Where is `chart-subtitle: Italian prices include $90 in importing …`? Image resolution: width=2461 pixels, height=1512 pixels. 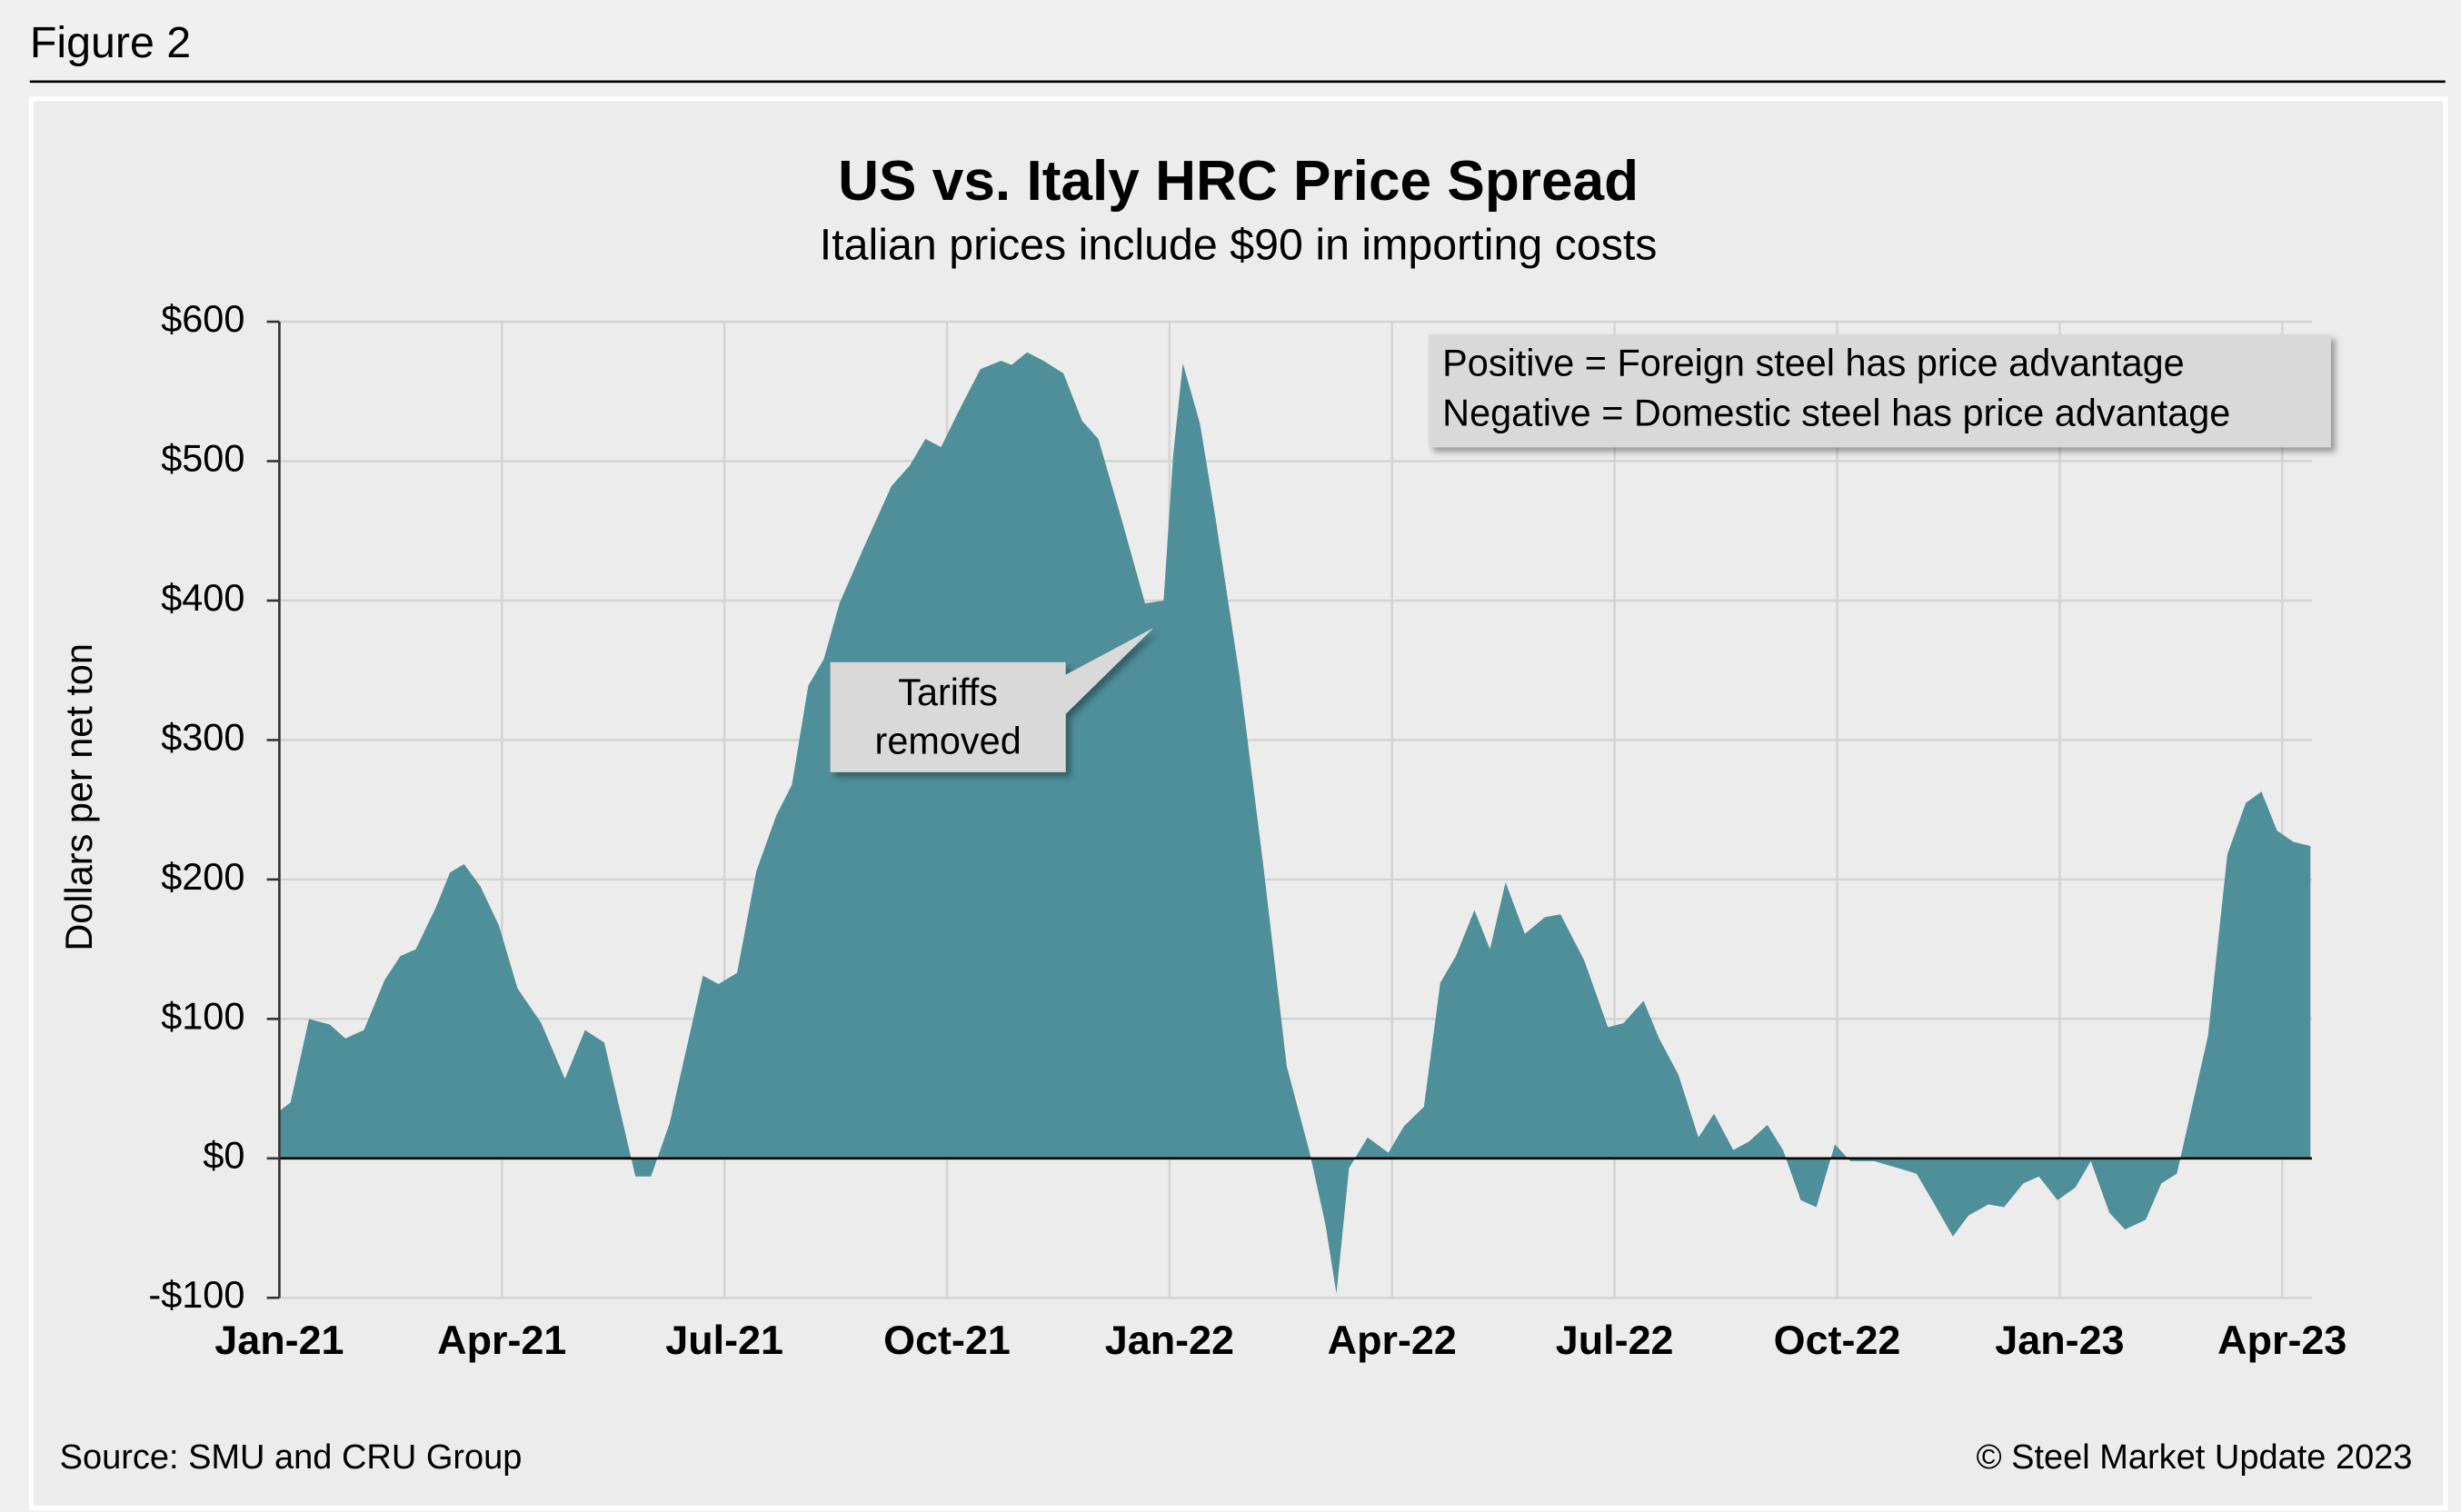 chart-subtitle: Italian prices include $90 in importing … is located at coordinates (1239, 245).